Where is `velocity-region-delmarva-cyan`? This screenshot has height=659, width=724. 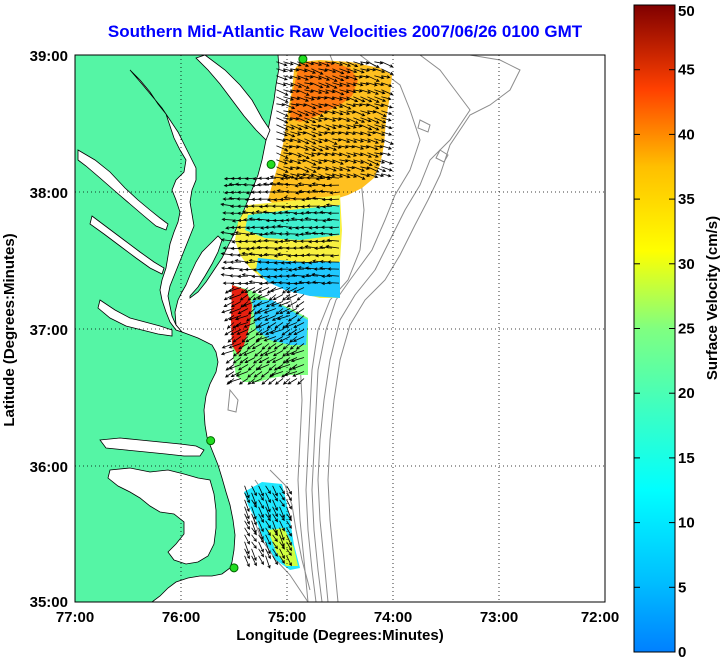
velocity-region-delmarva-cyan is located at coordinates (298, 278).